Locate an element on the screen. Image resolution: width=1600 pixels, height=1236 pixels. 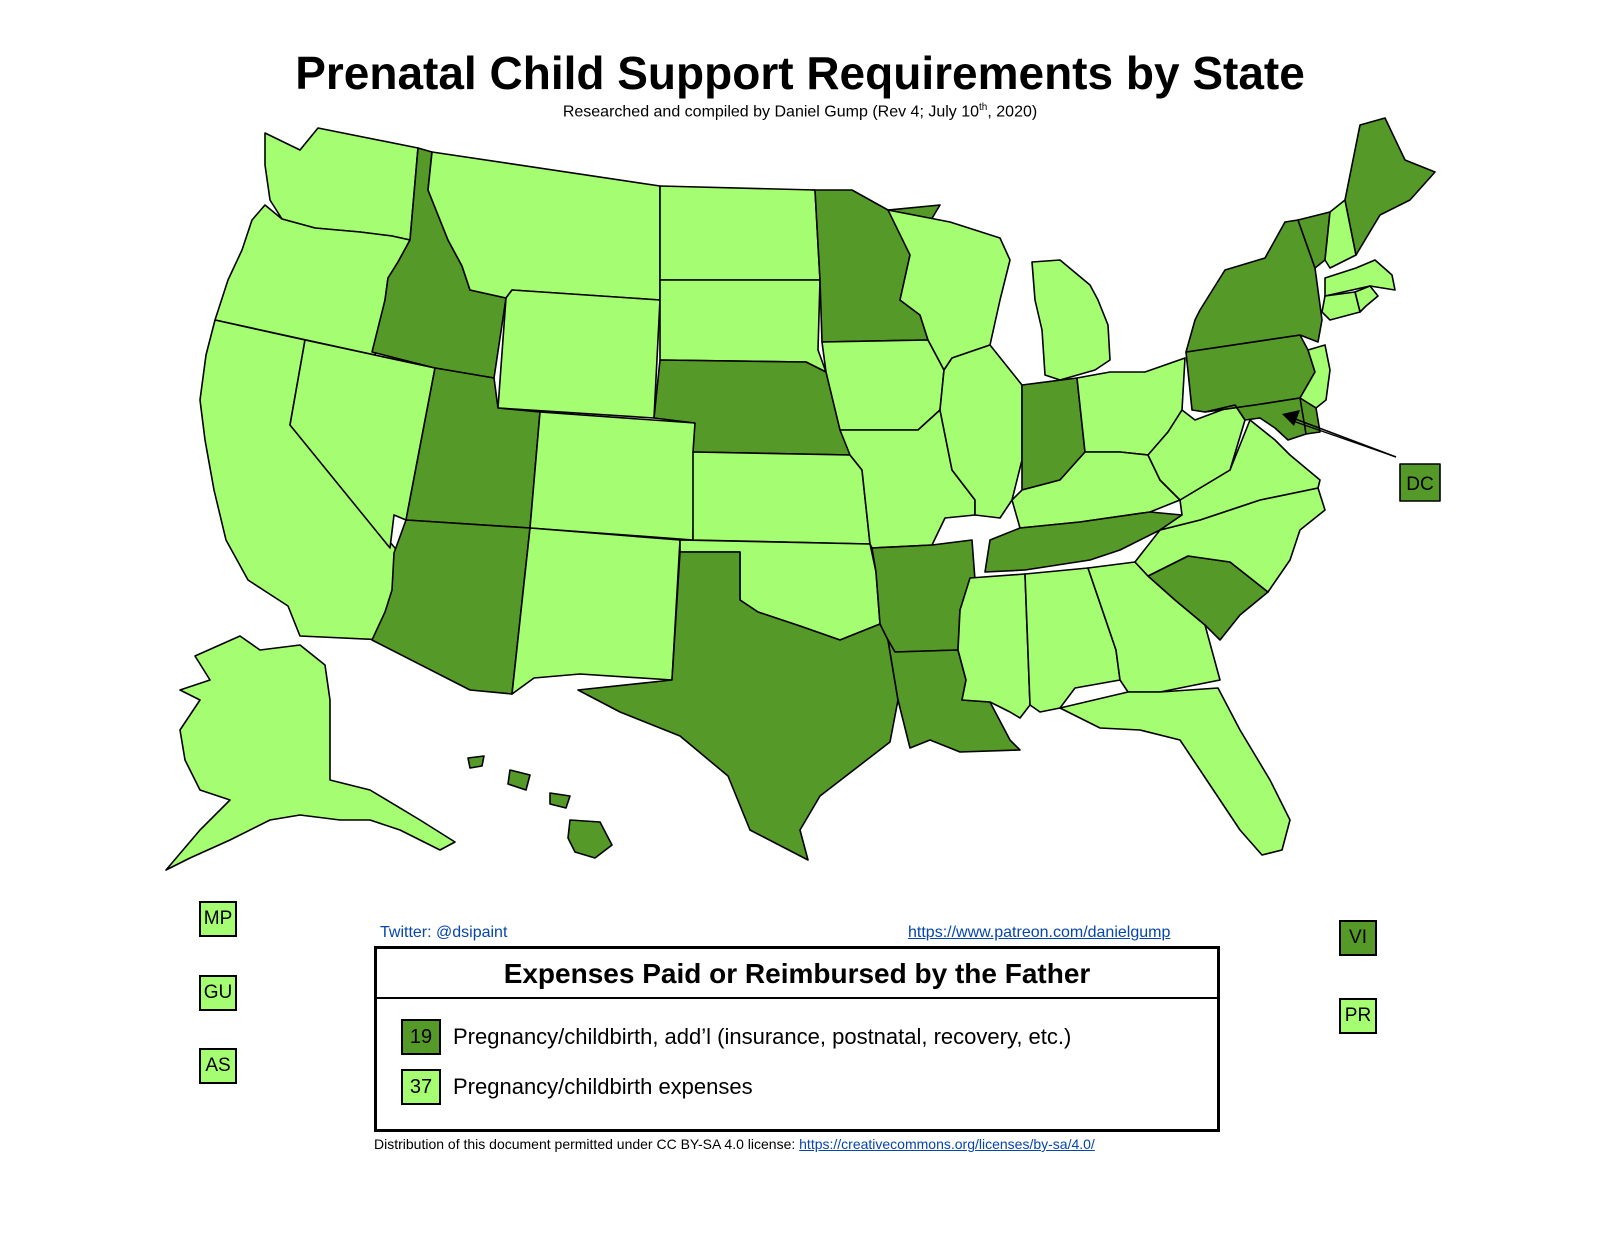
state-ms is located at coordinates (994, 646).